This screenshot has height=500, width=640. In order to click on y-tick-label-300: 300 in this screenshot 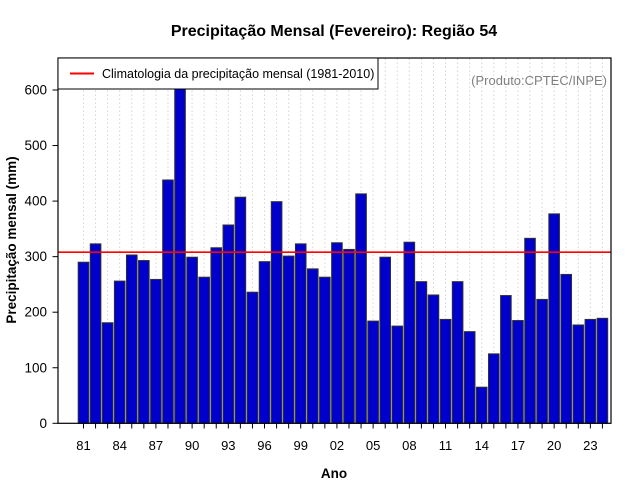, I will do `click(35, 256)`.